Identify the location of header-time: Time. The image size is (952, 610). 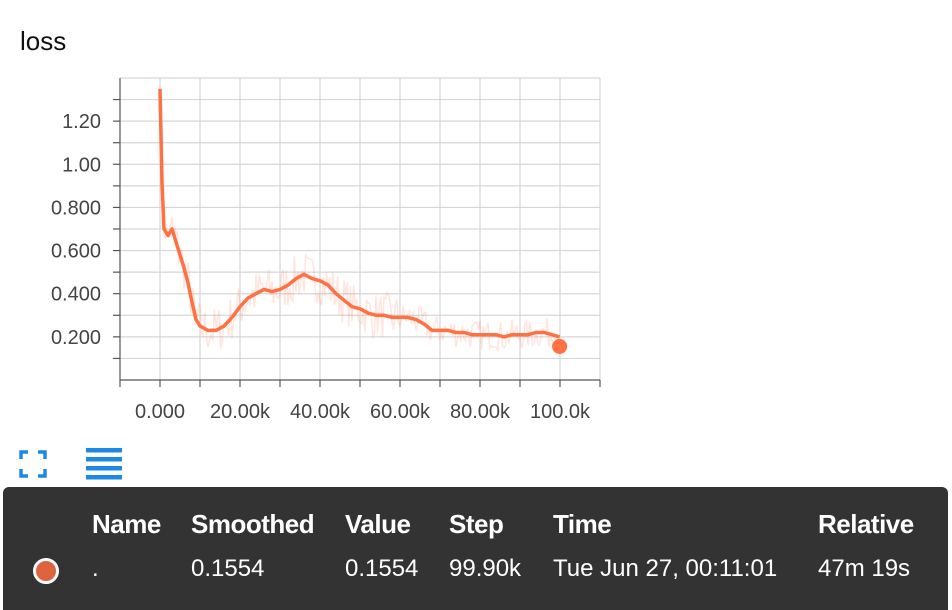
(582, 524).